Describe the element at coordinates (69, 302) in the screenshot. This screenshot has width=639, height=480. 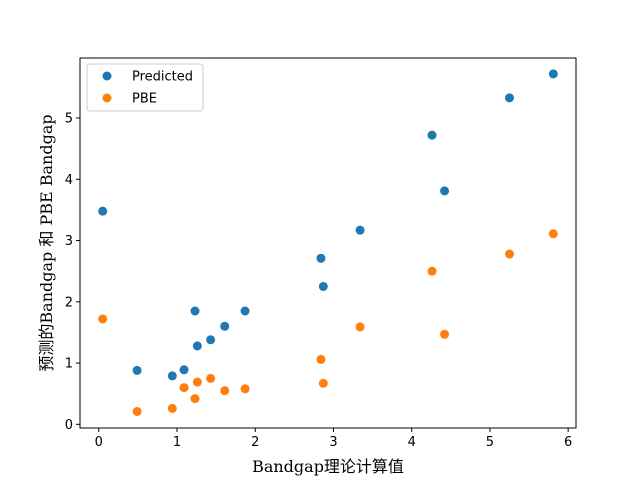
I see `y-tick-label: 2` at that location.